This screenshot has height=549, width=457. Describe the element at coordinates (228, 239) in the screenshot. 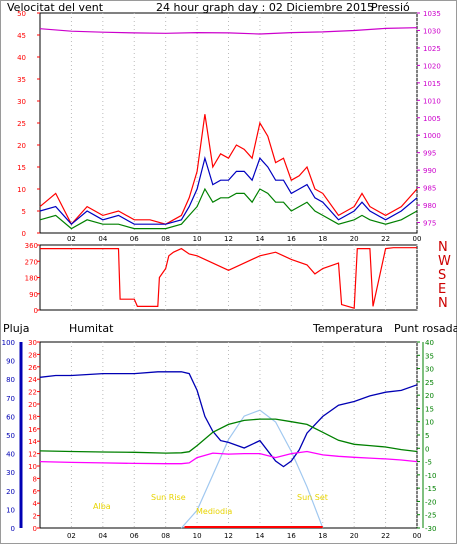

I see `panel1-x-tick: 12` at that location.